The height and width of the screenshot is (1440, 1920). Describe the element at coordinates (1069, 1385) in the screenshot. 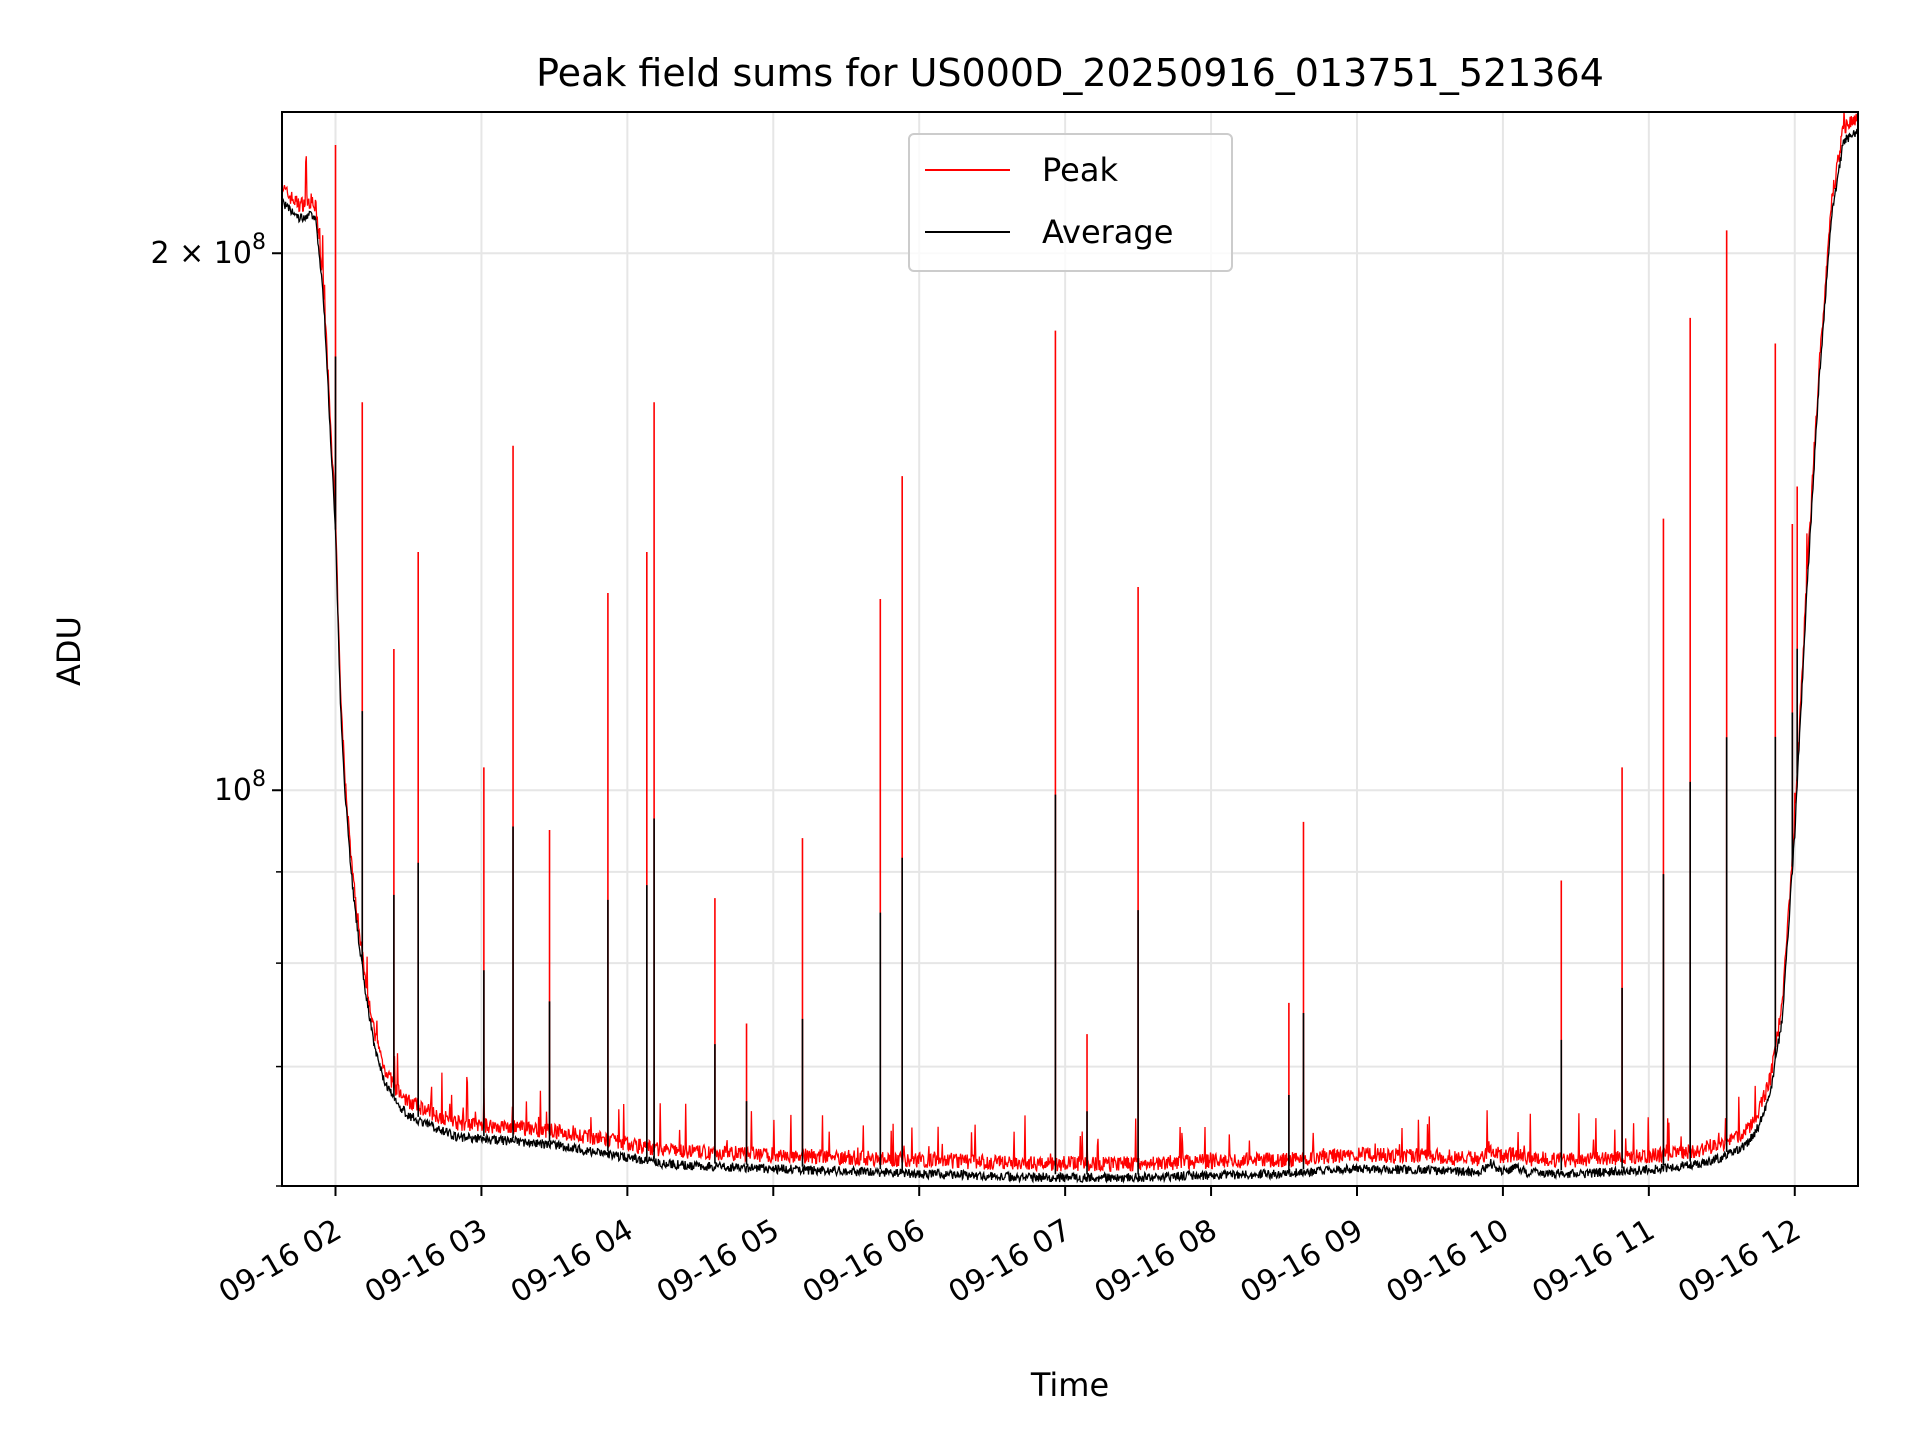

I see `x-axis-label: Time` at that location.